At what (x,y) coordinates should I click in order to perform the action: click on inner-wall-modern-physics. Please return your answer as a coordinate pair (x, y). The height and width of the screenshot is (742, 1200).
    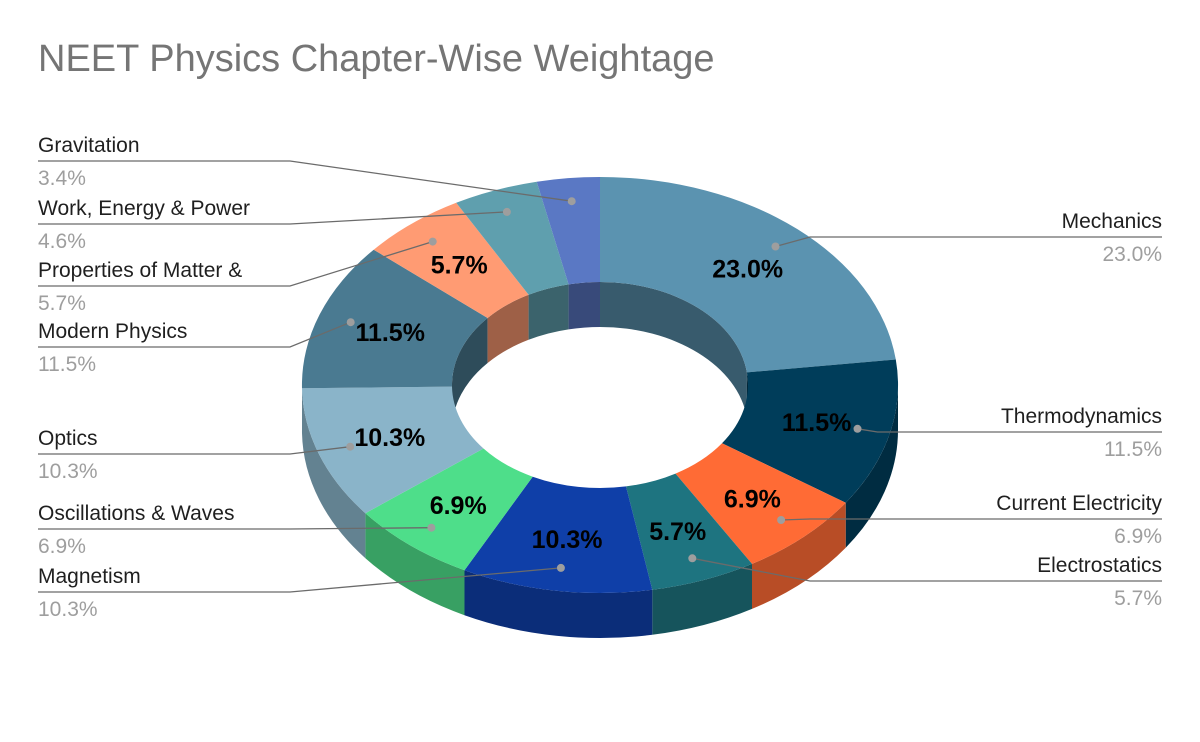
    Looking at the image, I should click on (470, 374).